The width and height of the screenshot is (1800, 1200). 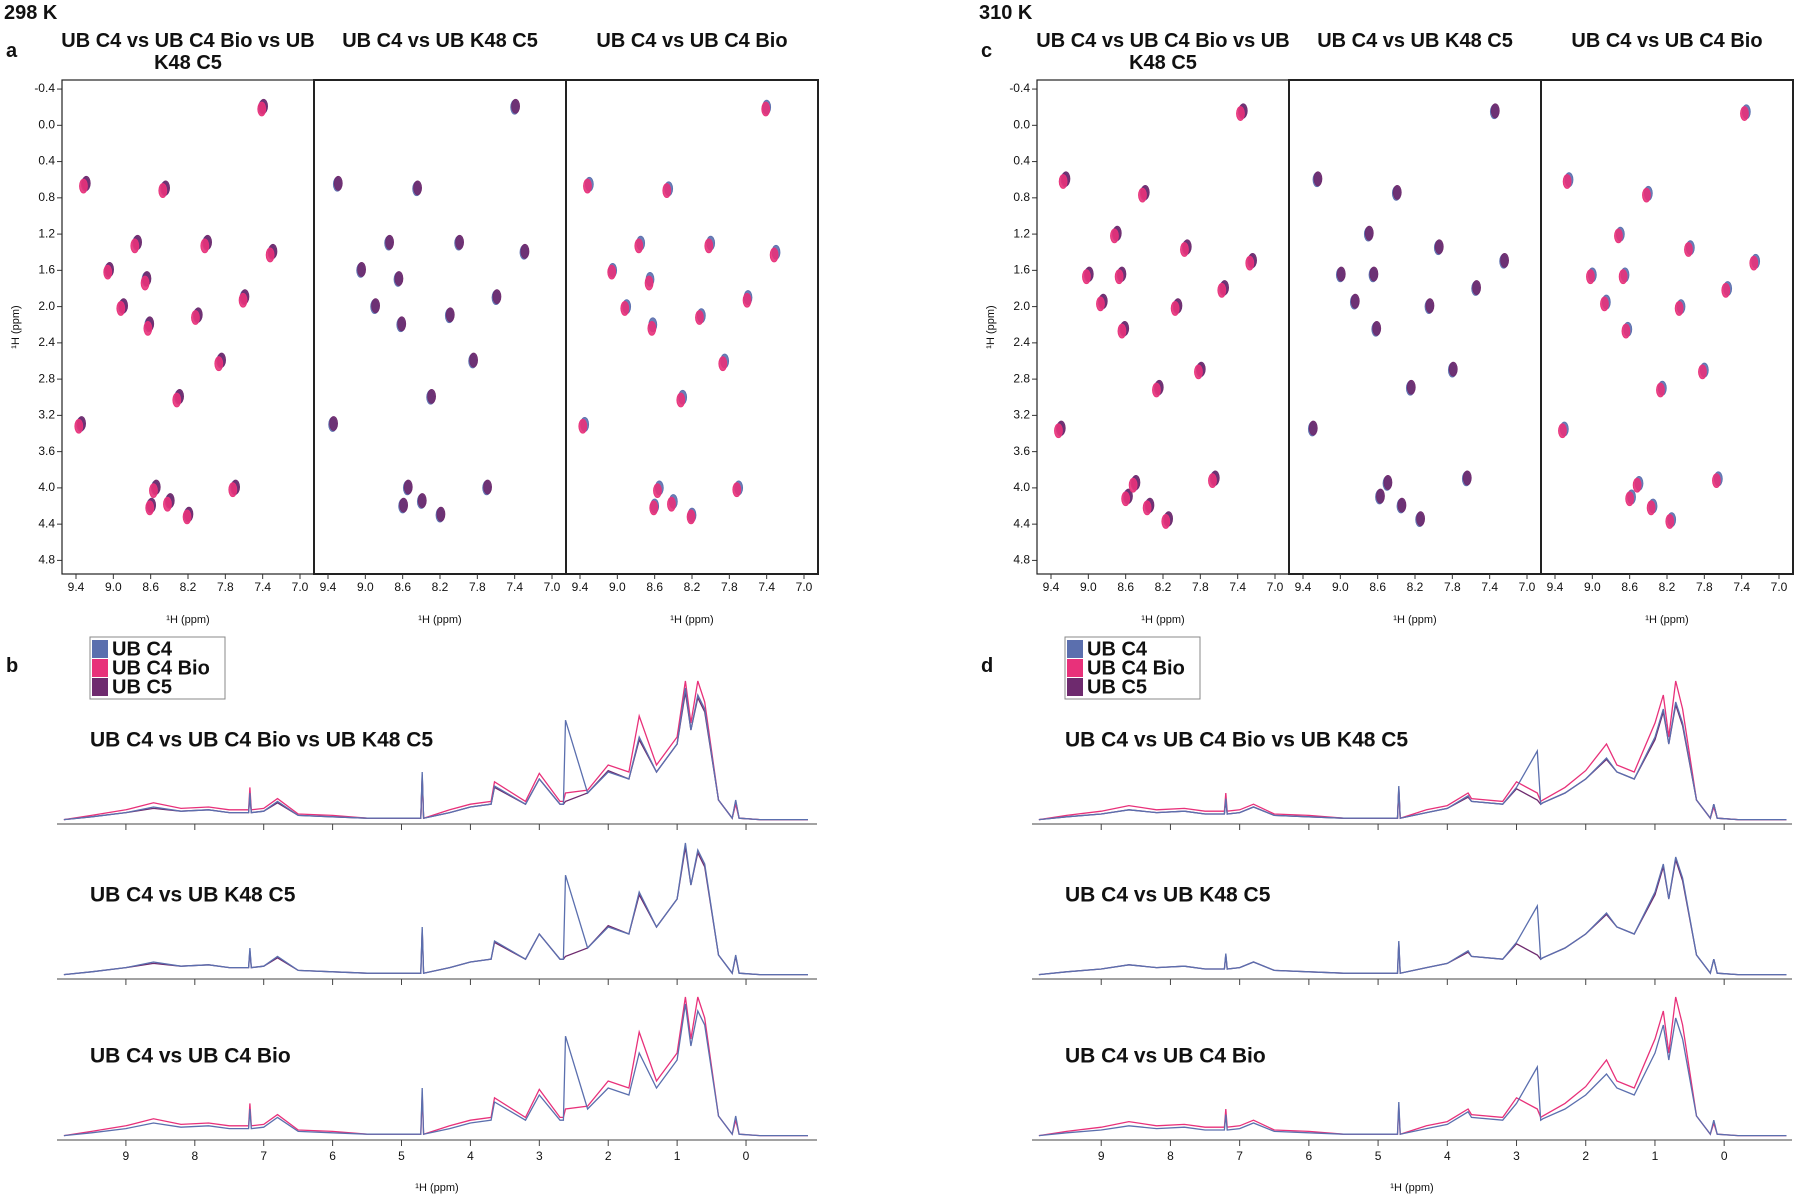 I want to click on legend-label: UB C4 Bio, so click(x=1136, y=668).